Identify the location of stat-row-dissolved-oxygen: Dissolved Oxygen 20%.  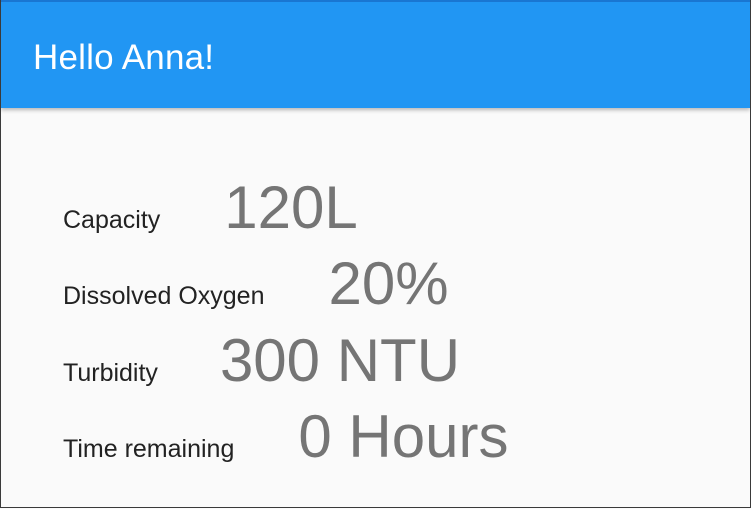
(256, 284).